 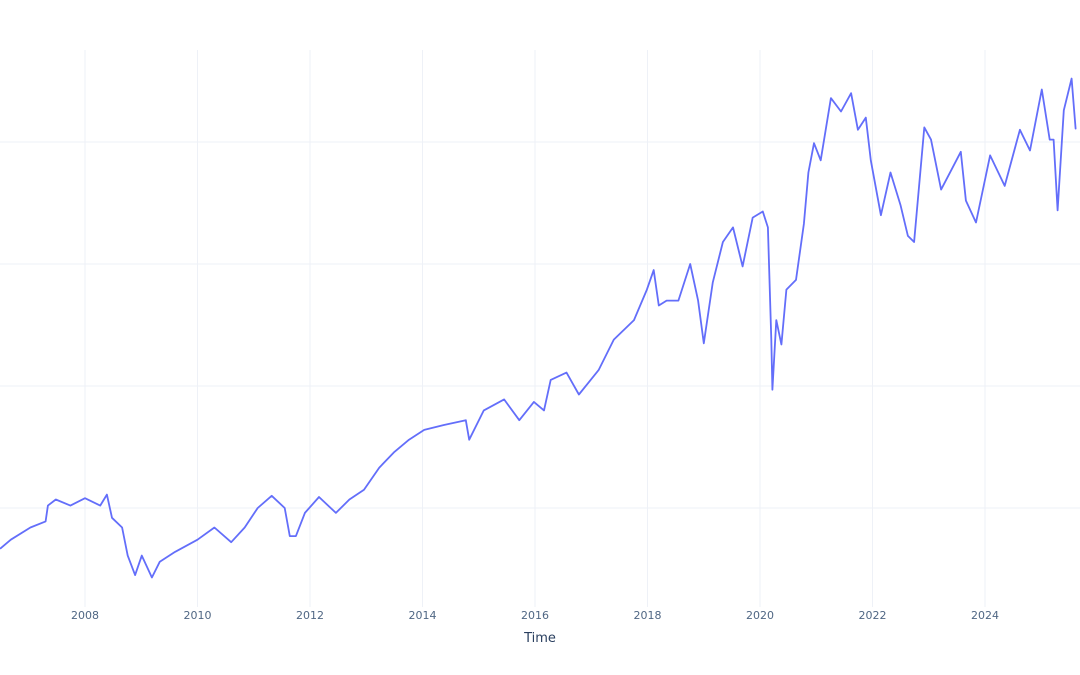 What do you see at coordinates (310, 615) in the screenshot?
I see `x-tick-label: 2012` at bounding box center [310, 615].